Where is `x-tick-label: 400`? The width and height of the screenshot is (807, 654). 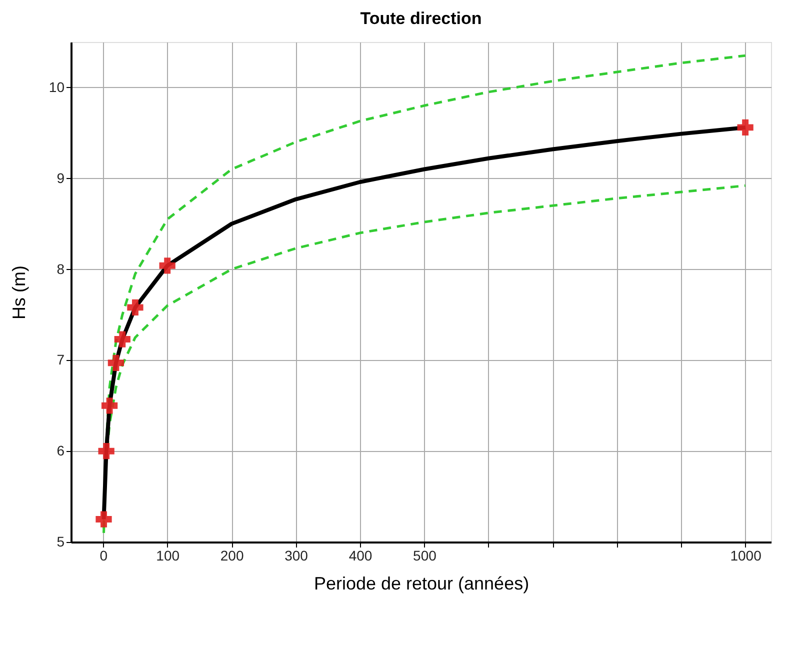 x-tick-label: 400 is located at coordinates (360, 556).